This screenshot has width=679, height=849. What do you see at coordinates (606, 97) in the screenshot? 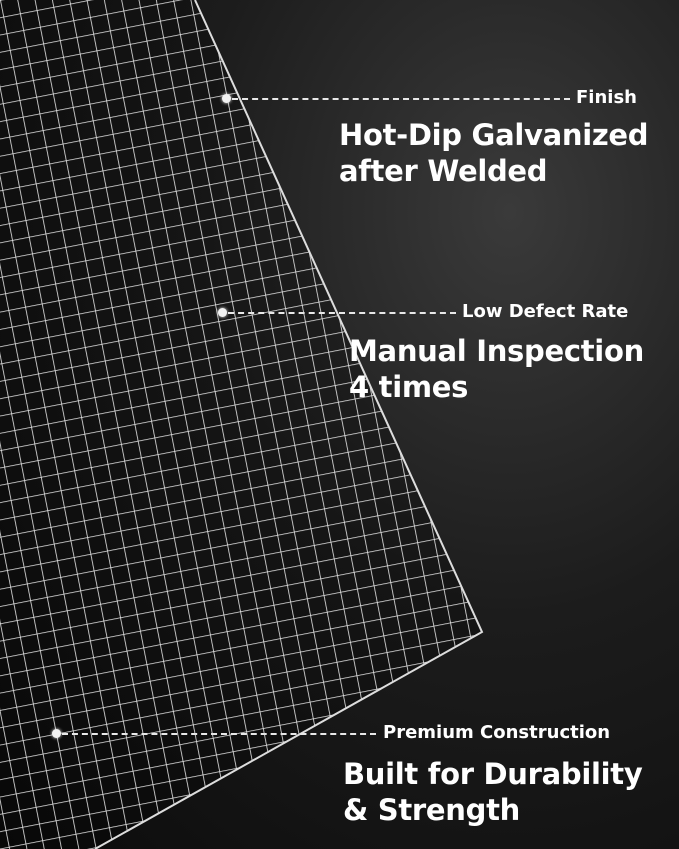
I see `callout-label: Finish` at bounding box center [606, 97].